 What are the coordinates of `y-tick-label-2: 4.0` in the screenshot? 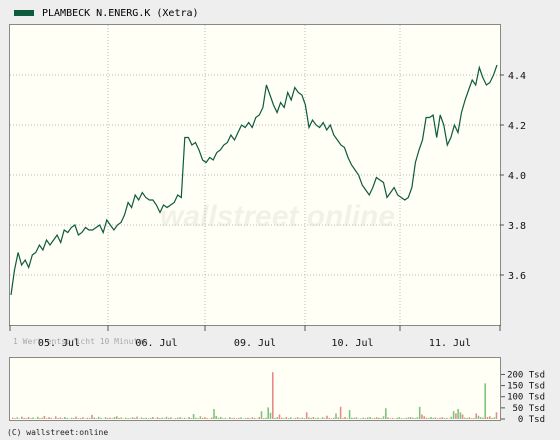 It's located at (517, 176).